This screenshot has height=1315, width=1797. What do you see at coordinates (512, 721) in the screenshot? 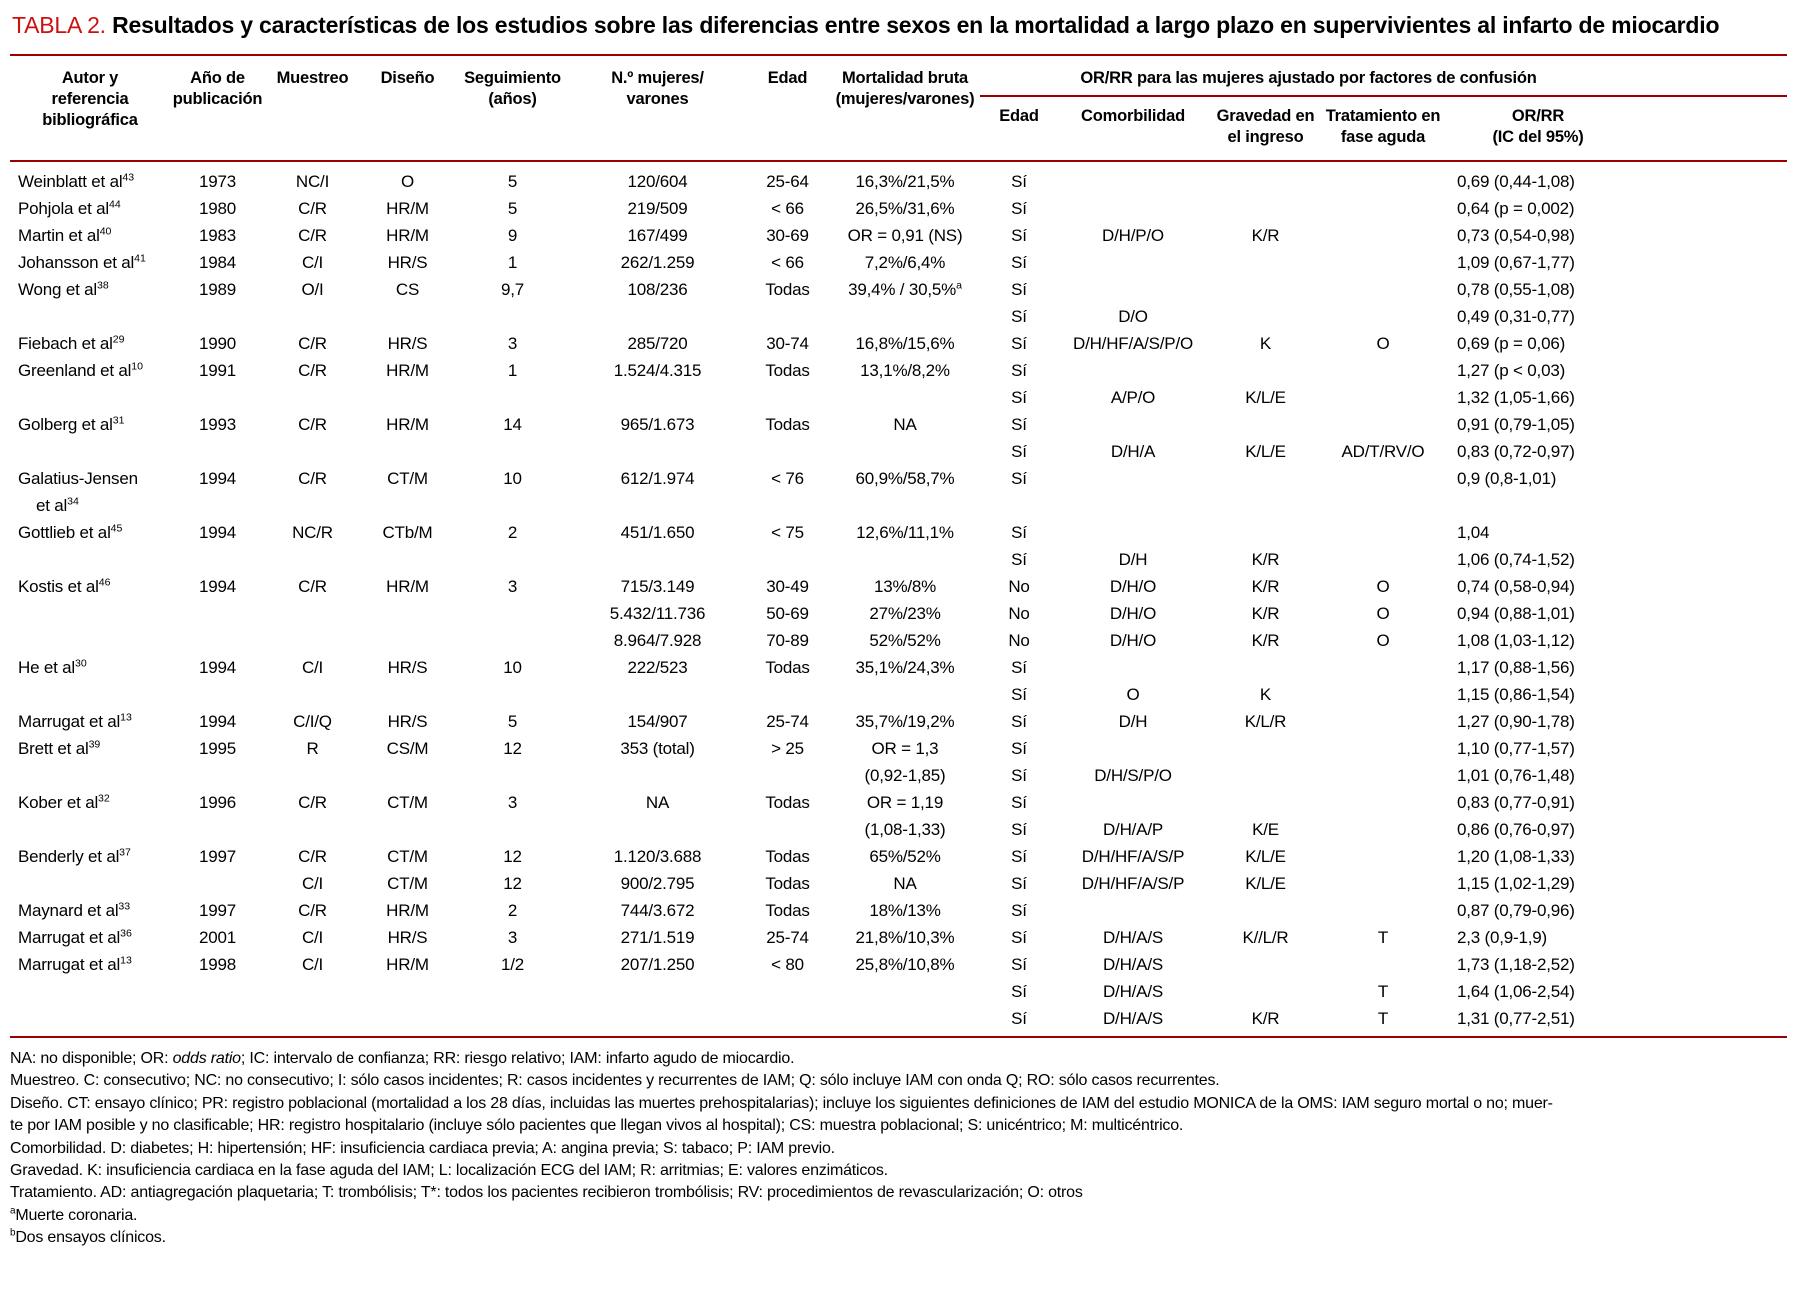
I see `followup-cell: 5` at bounding box center [512, 721].